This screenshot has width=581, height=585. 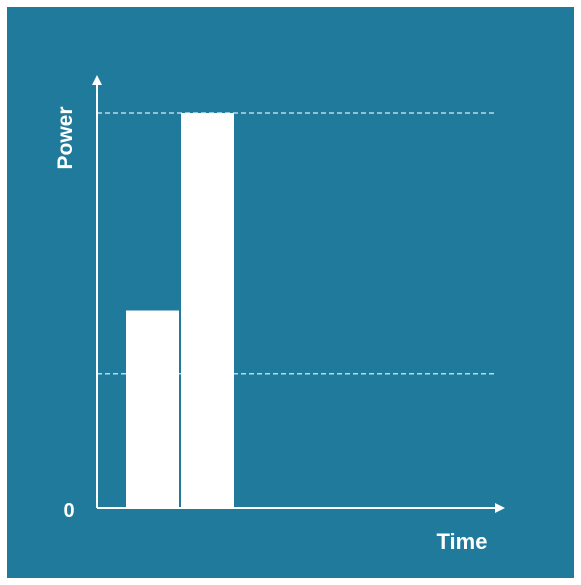 I want to click on y-tick-label: 0, so click(x=68, y=511).